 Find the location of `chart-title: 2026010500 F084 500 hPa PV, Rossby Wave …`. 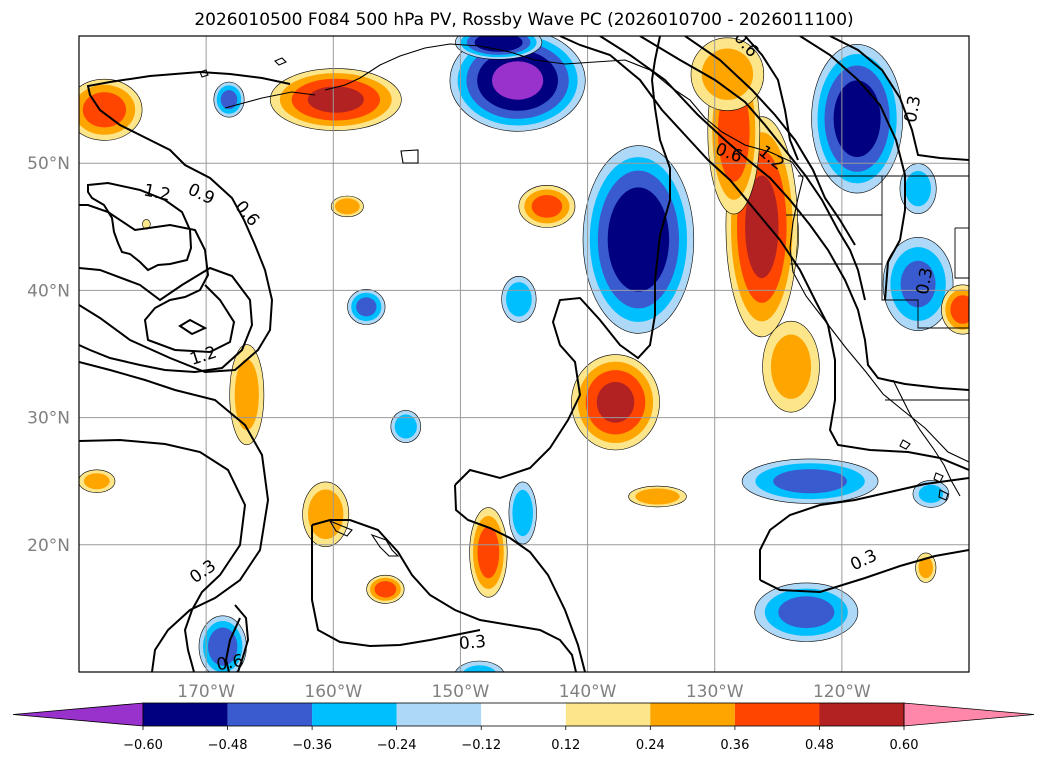

chart-title: 2026010500 F084 500 hPa PV, Rossby Wave … is located at coordinates (523, 20).